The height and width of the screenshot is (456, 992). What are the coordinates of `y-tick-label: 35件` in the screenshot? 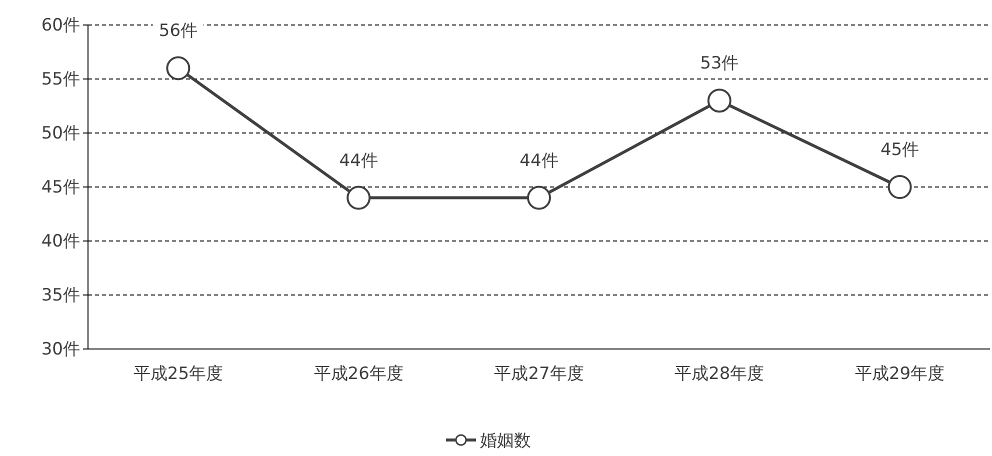 It's located at (60, 295).